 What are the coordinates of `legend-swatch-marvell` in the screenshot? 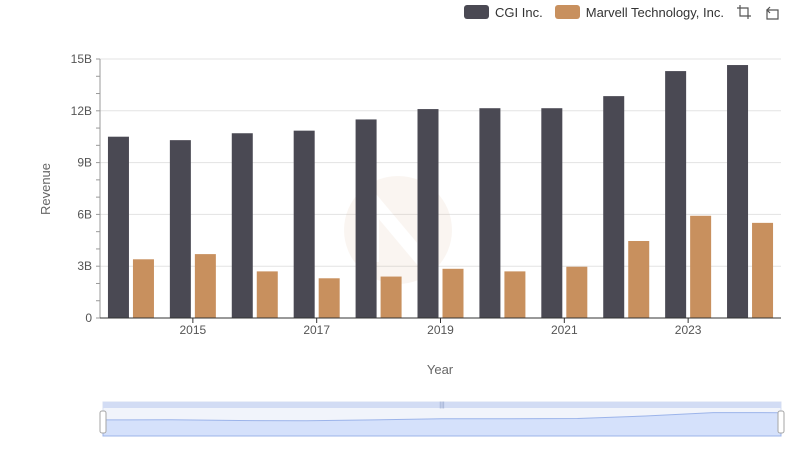 It's located at (567, 12).